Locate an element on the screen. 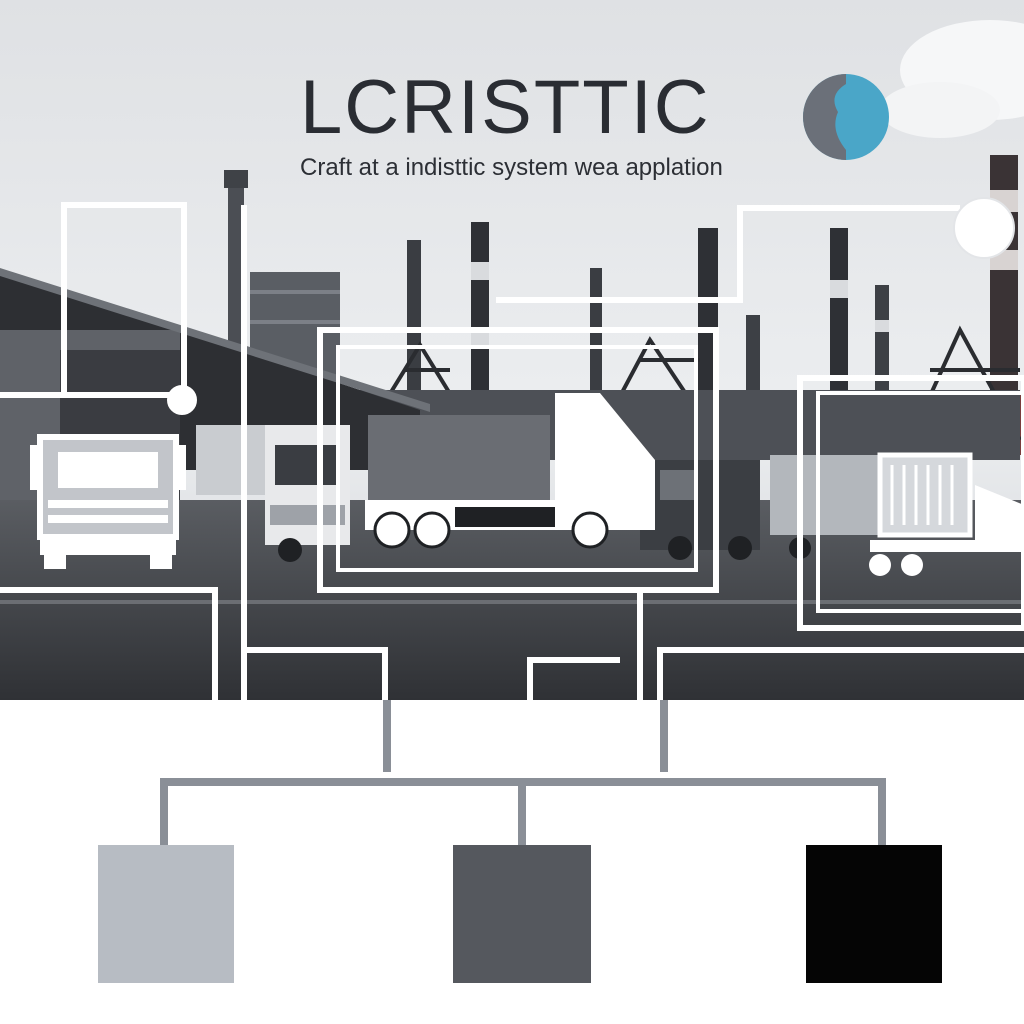 This screenshot has width=1024, height=1024. truck-side-icon is located at coordinates (510, 471).